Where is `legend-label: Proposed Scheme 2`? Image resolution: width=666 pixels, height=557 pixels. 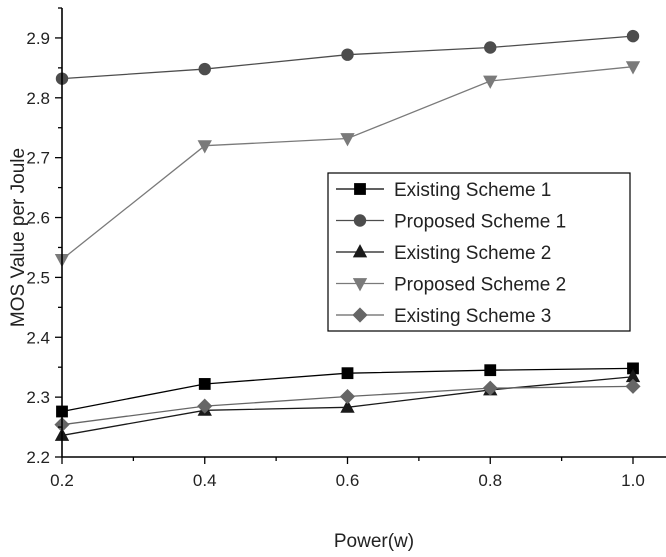
legend-label: Proposed Scheme 2 is located at coordinates (480, 285).